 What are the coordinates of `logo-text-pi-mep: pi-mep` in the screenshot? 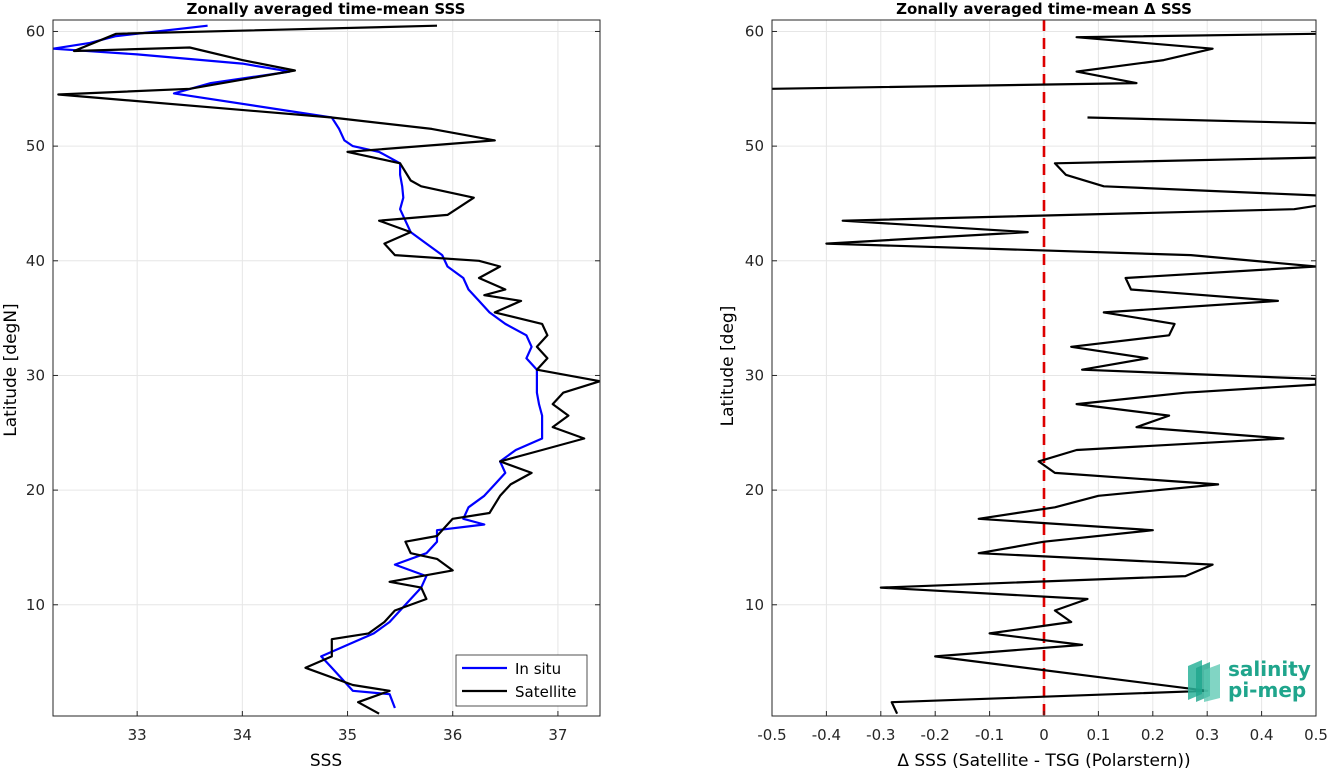 It's located at (1267, 690).